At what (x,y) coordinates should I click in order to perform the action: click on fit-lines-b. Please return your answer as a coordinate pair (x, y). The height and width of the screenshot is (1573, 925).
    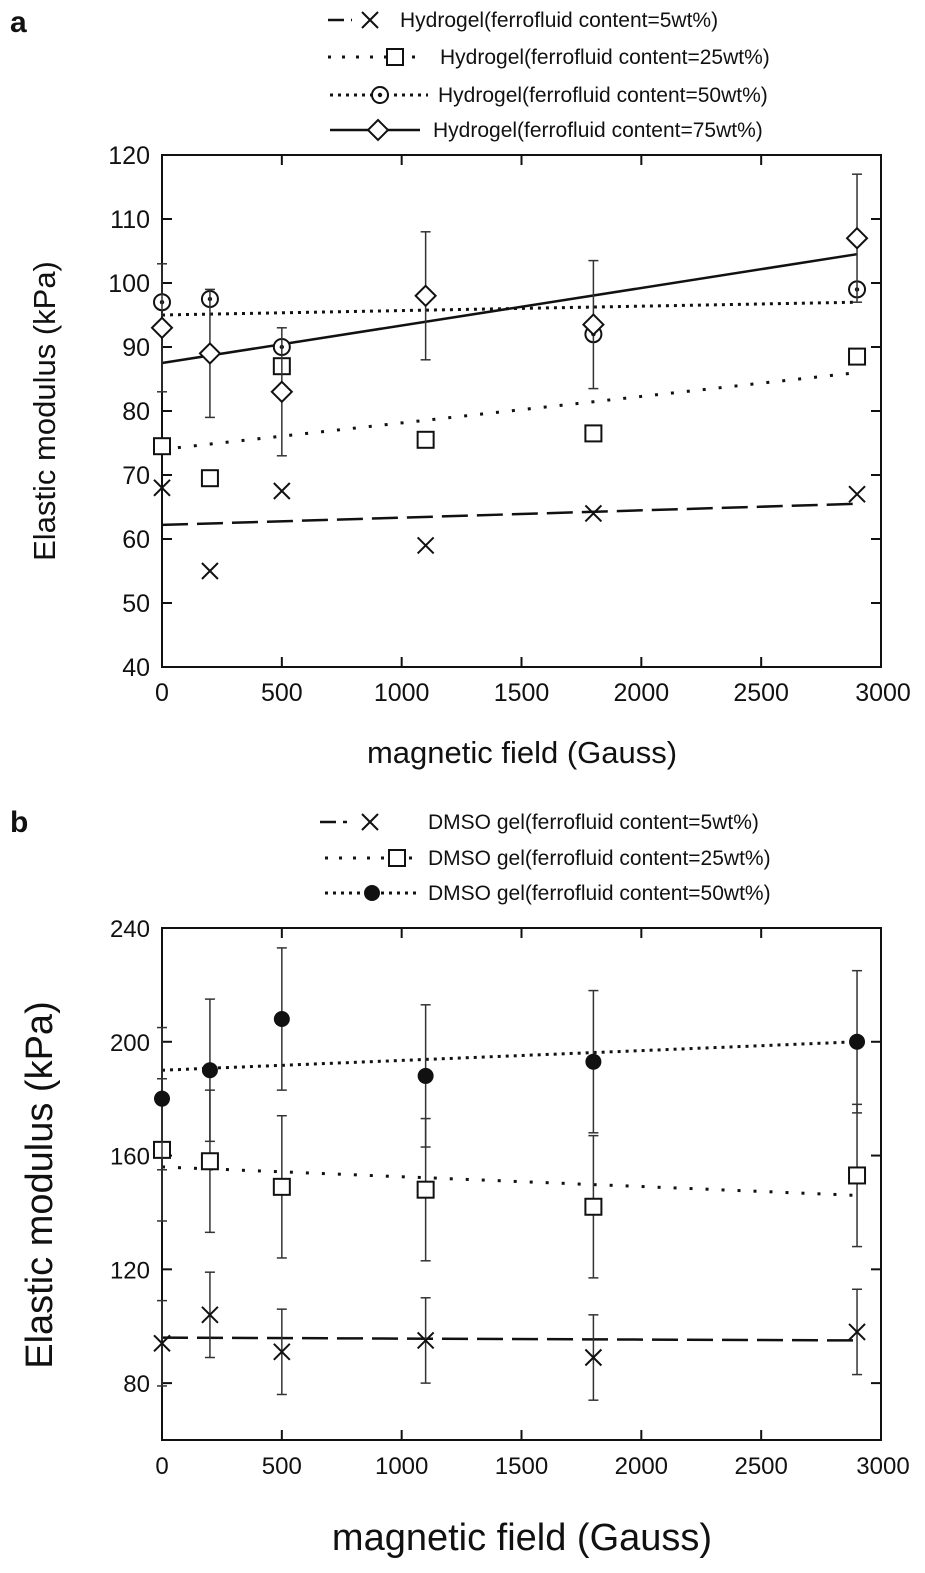
    Looking at the image, I should click on (509, 1191).